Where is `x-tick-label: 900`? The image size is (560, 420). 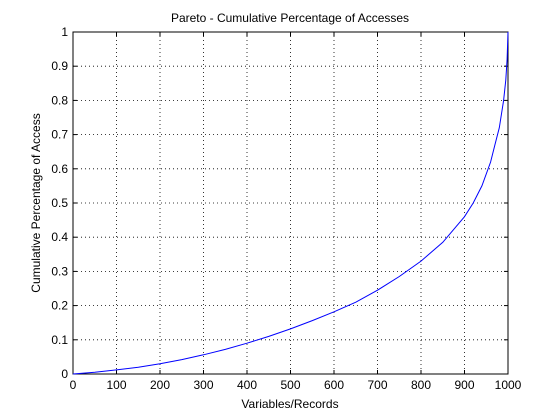
x-tick-label: 900 is located at coordinates (464, 385).